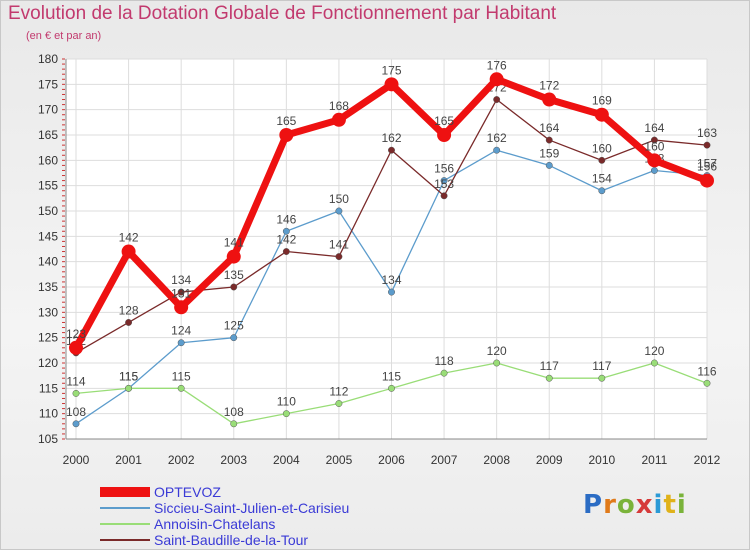  I want to click on y-tick-label: 145, so click(48, 236).